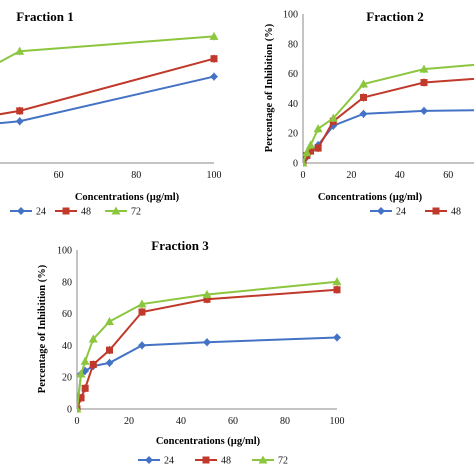  Describe the element at coordinates (44, 16) in the screenshot. I see `chart-title: Fraction 1` at that location.